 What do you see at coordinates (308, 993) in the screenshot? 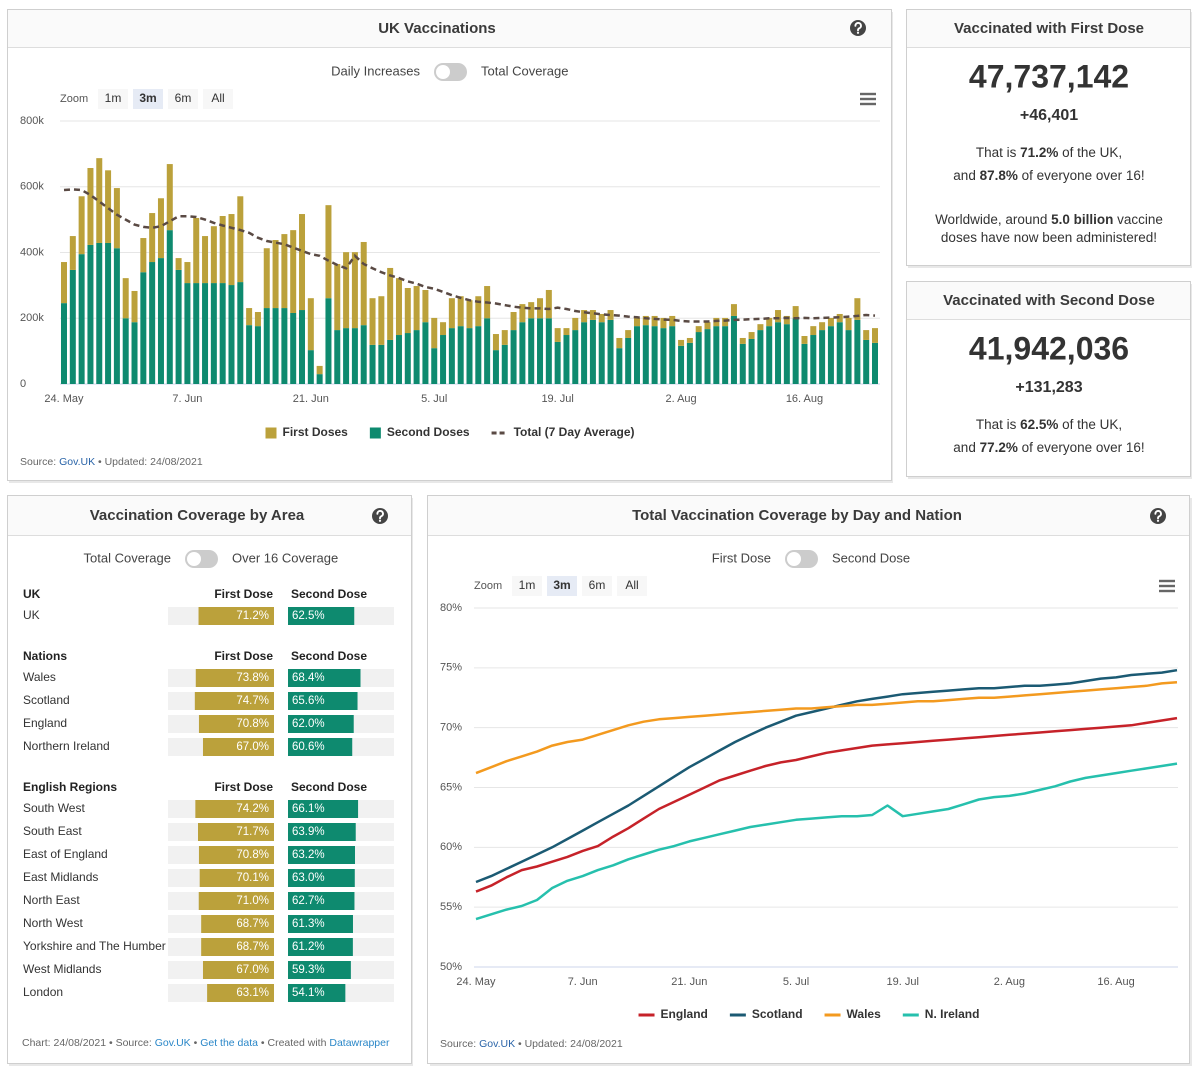
I see `second-dose-label: 54.1%` at bounding box center [308, 993].